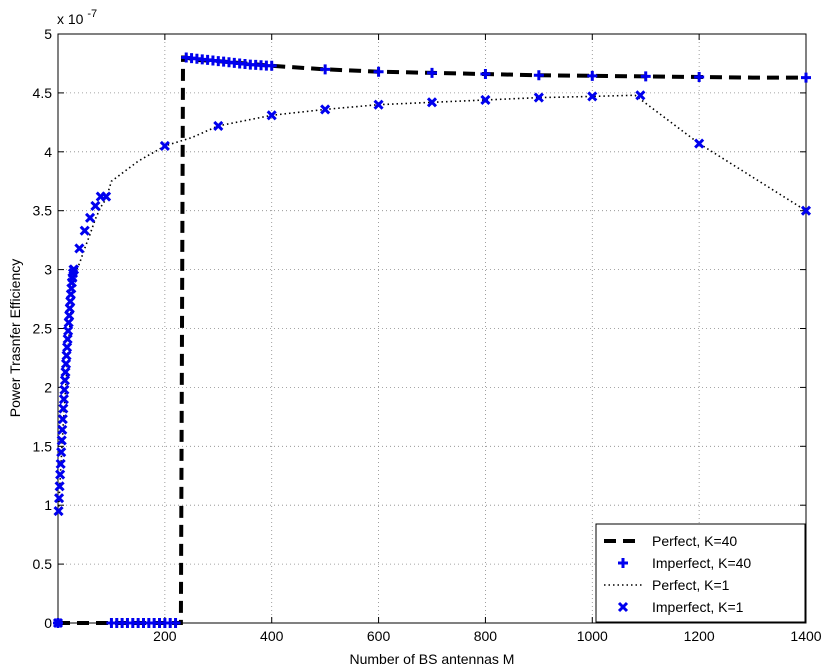 Image resolution: width=830 pixels, height=671 pixels. What do you see at coordinates (691, 585) in the screenshot?
I see `legend-label: Perfect, K=1` at bounding box center [691, 585].